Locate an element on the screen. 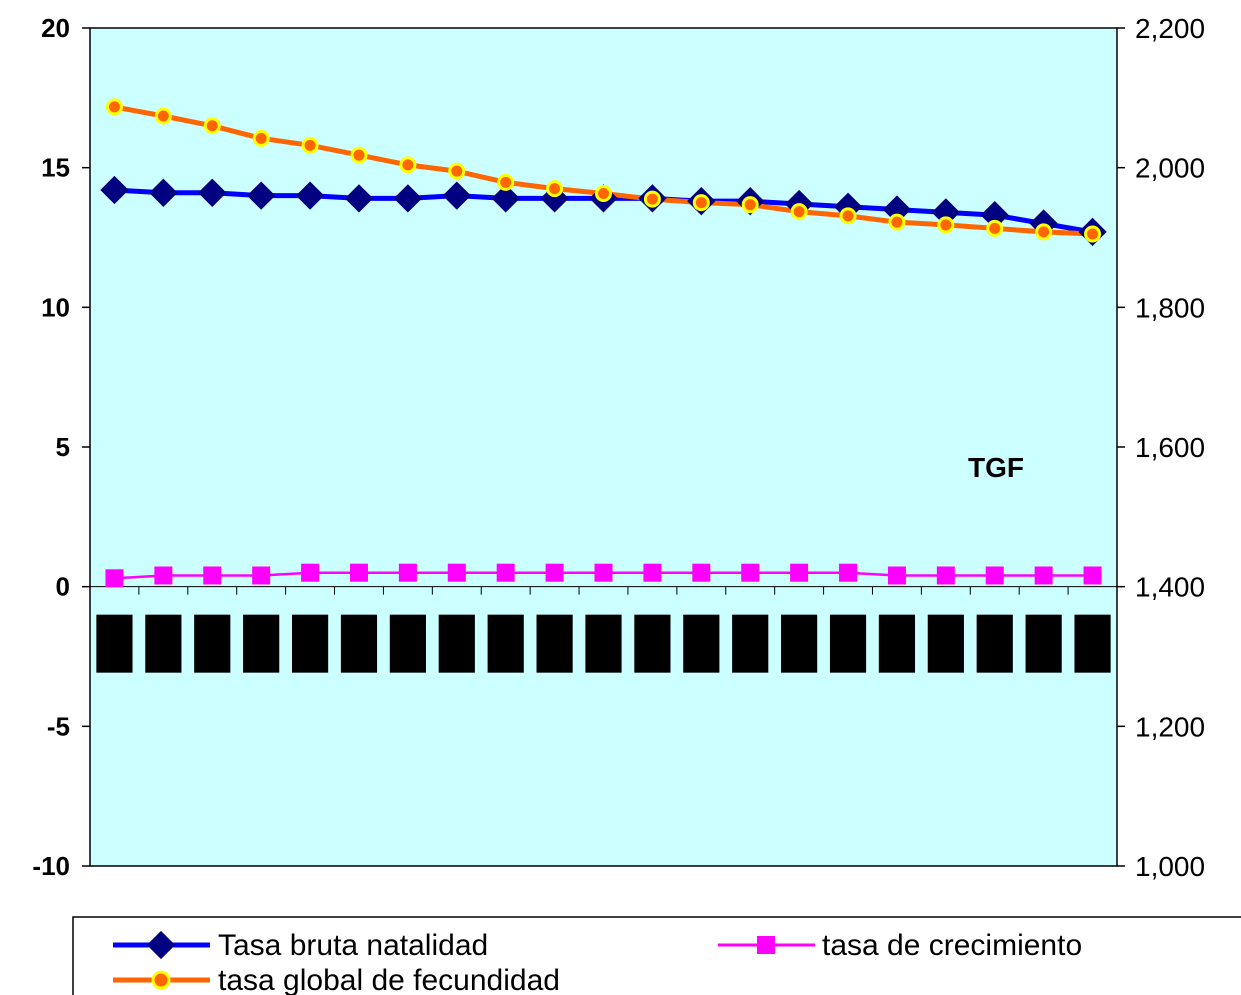 Image resolution: width=1241 pixels, height=995 pixels. legend-marker-circle is located at coordinates (161, 980).